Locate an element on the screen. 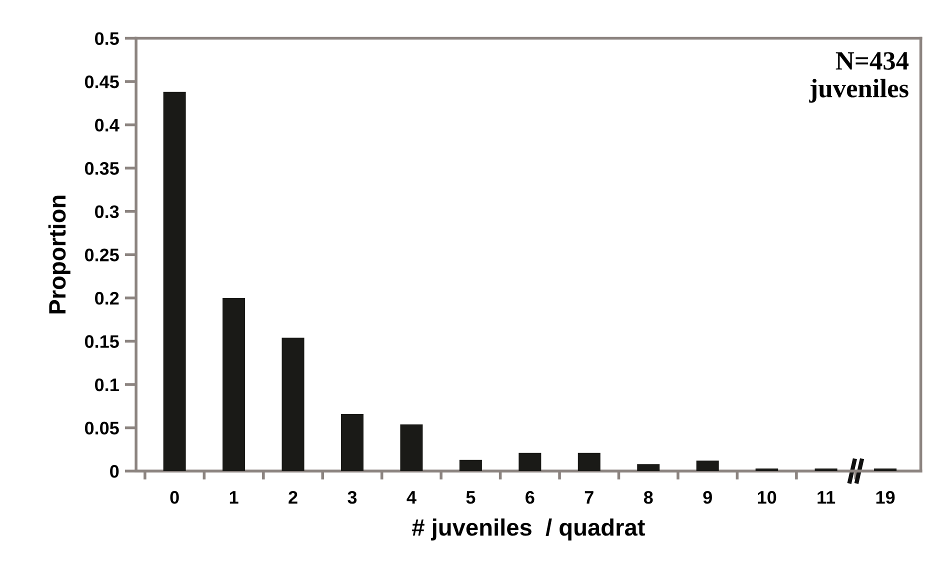 The width and height of the screenshot is (932, 571). y-tick-label: 0.4 is located at coordinates (107, 125).